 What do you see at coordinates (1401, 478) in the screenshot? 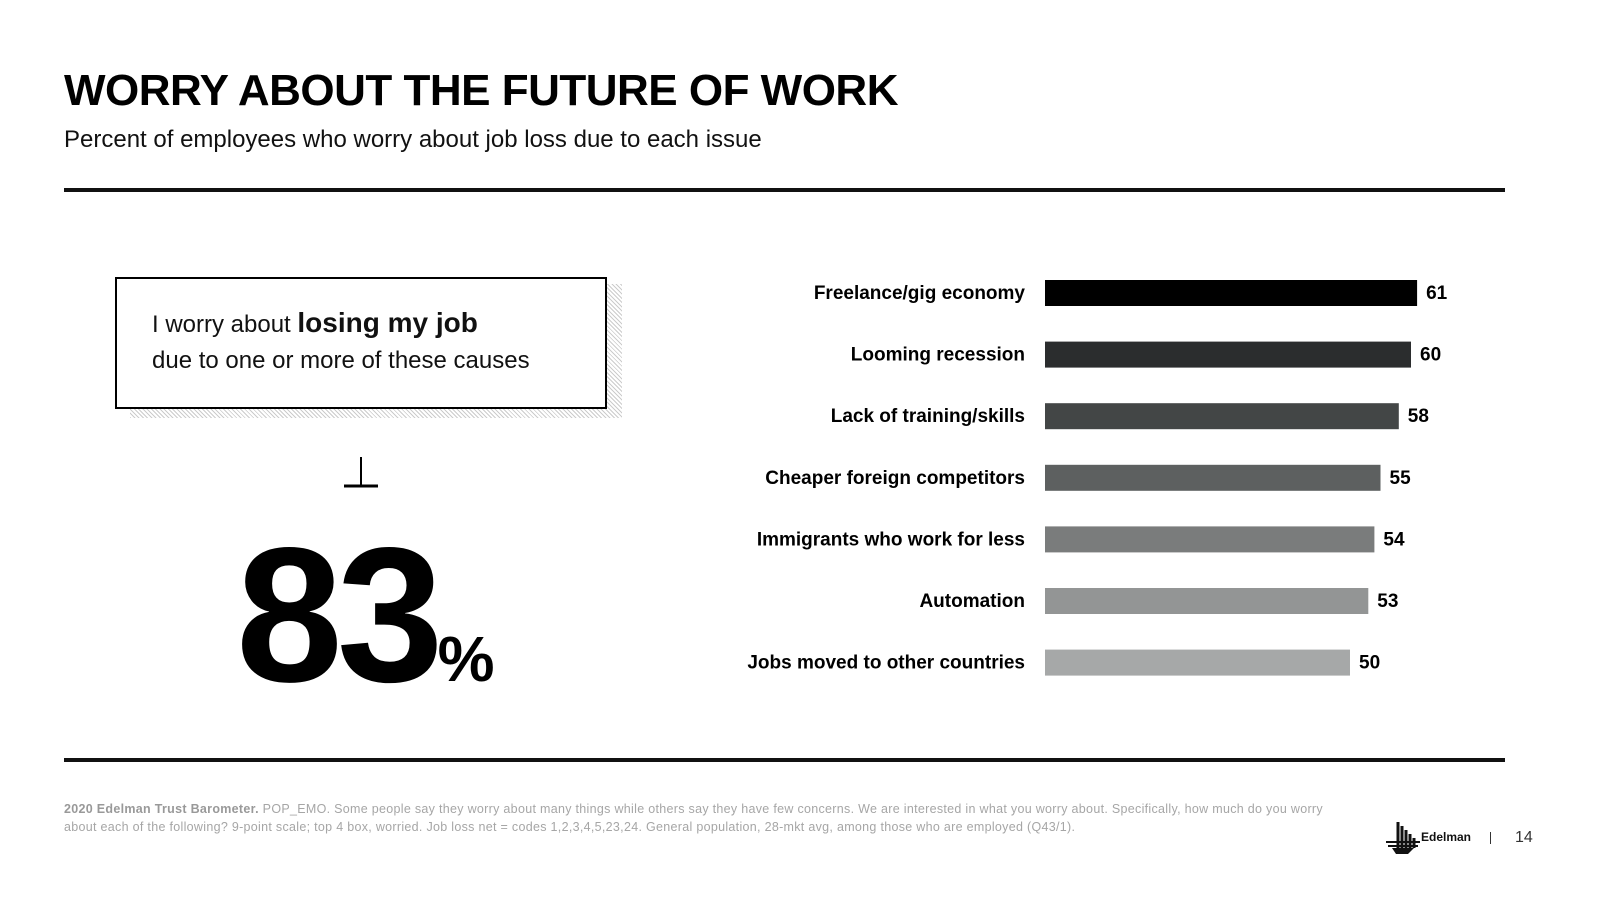
I see `value-label: 55` at bounding box center [1401, 478].